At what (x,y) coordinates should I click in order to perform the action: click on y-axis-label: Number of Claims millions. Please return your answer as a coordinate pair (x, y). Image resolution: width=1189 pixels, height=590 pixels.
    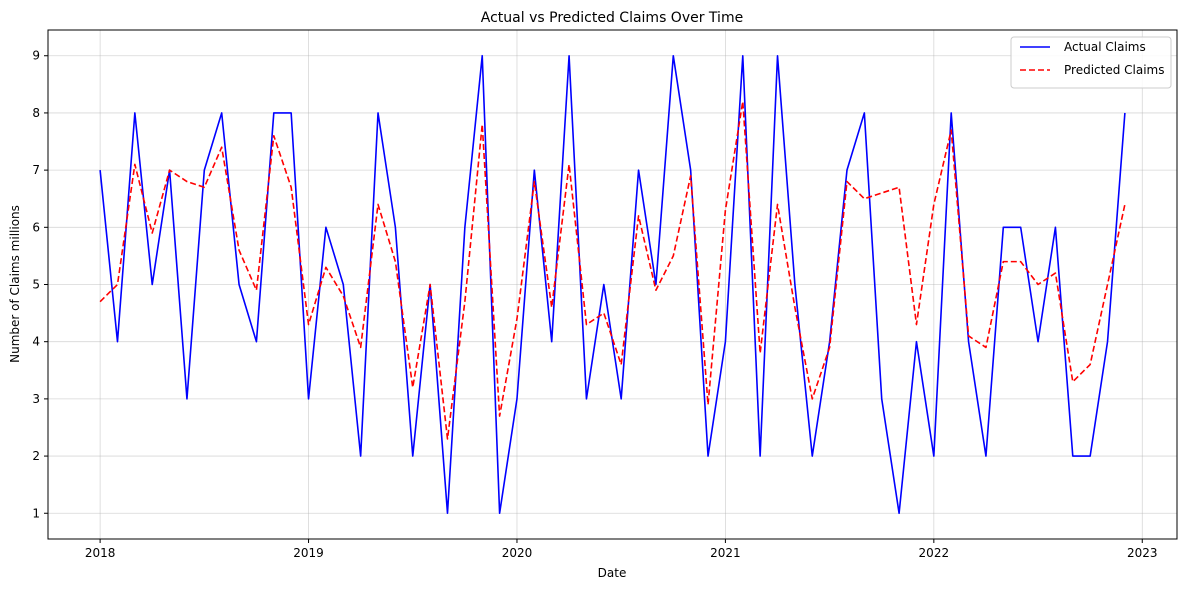
    Looking at the image, I should click on (15, 284).